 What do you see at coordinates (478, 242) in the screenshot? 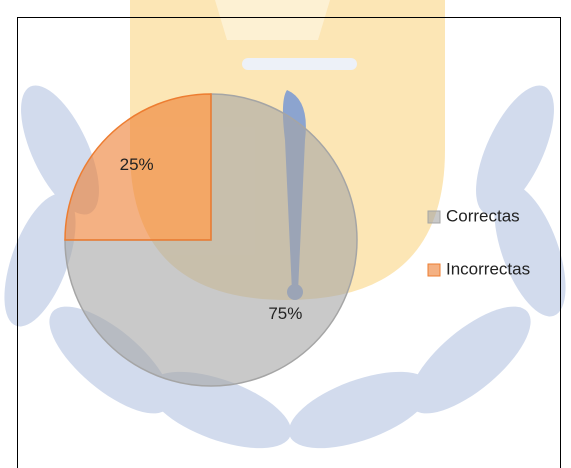
I see `legend: Correctas Incorrectas` at bounding box center [478, 242].